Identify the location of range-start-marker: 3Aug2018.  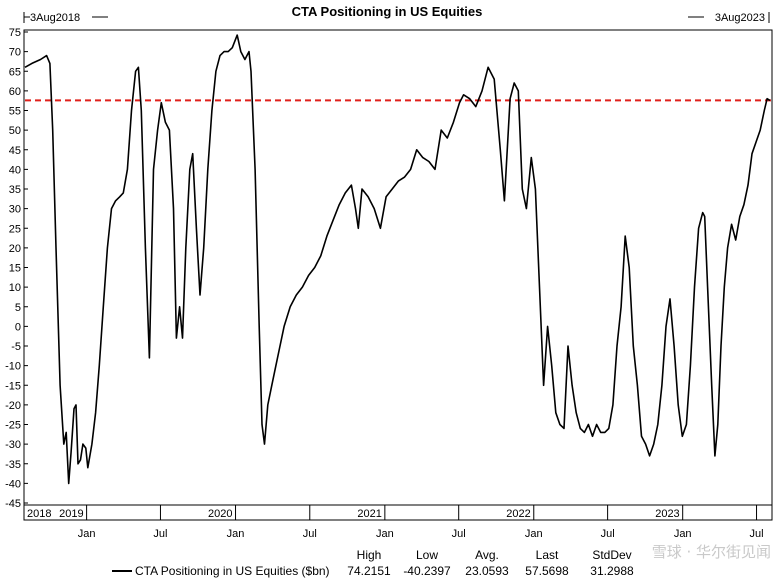
(65, 18).